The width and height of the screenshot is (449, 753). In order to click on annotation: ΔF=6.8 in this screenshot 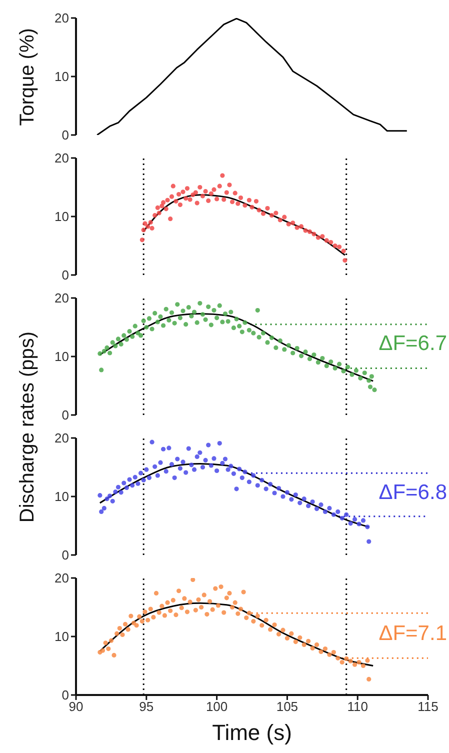, I will do `click(412, 492)`.